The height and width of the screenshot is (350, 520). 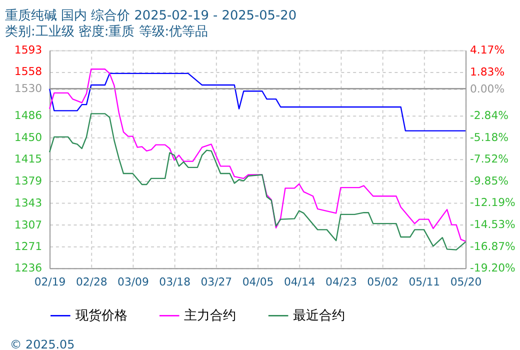 What do you see at coordinates (382, 281) in the screenshot?
I see `x-tick-label: 05/02` at bounding box center [382, 281].